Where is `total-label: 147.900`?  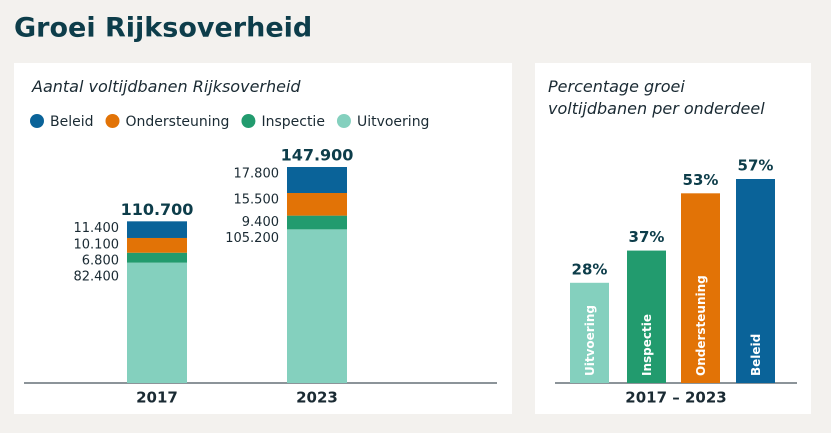 total-label: 147.900 is located at coordinates (317, 155).